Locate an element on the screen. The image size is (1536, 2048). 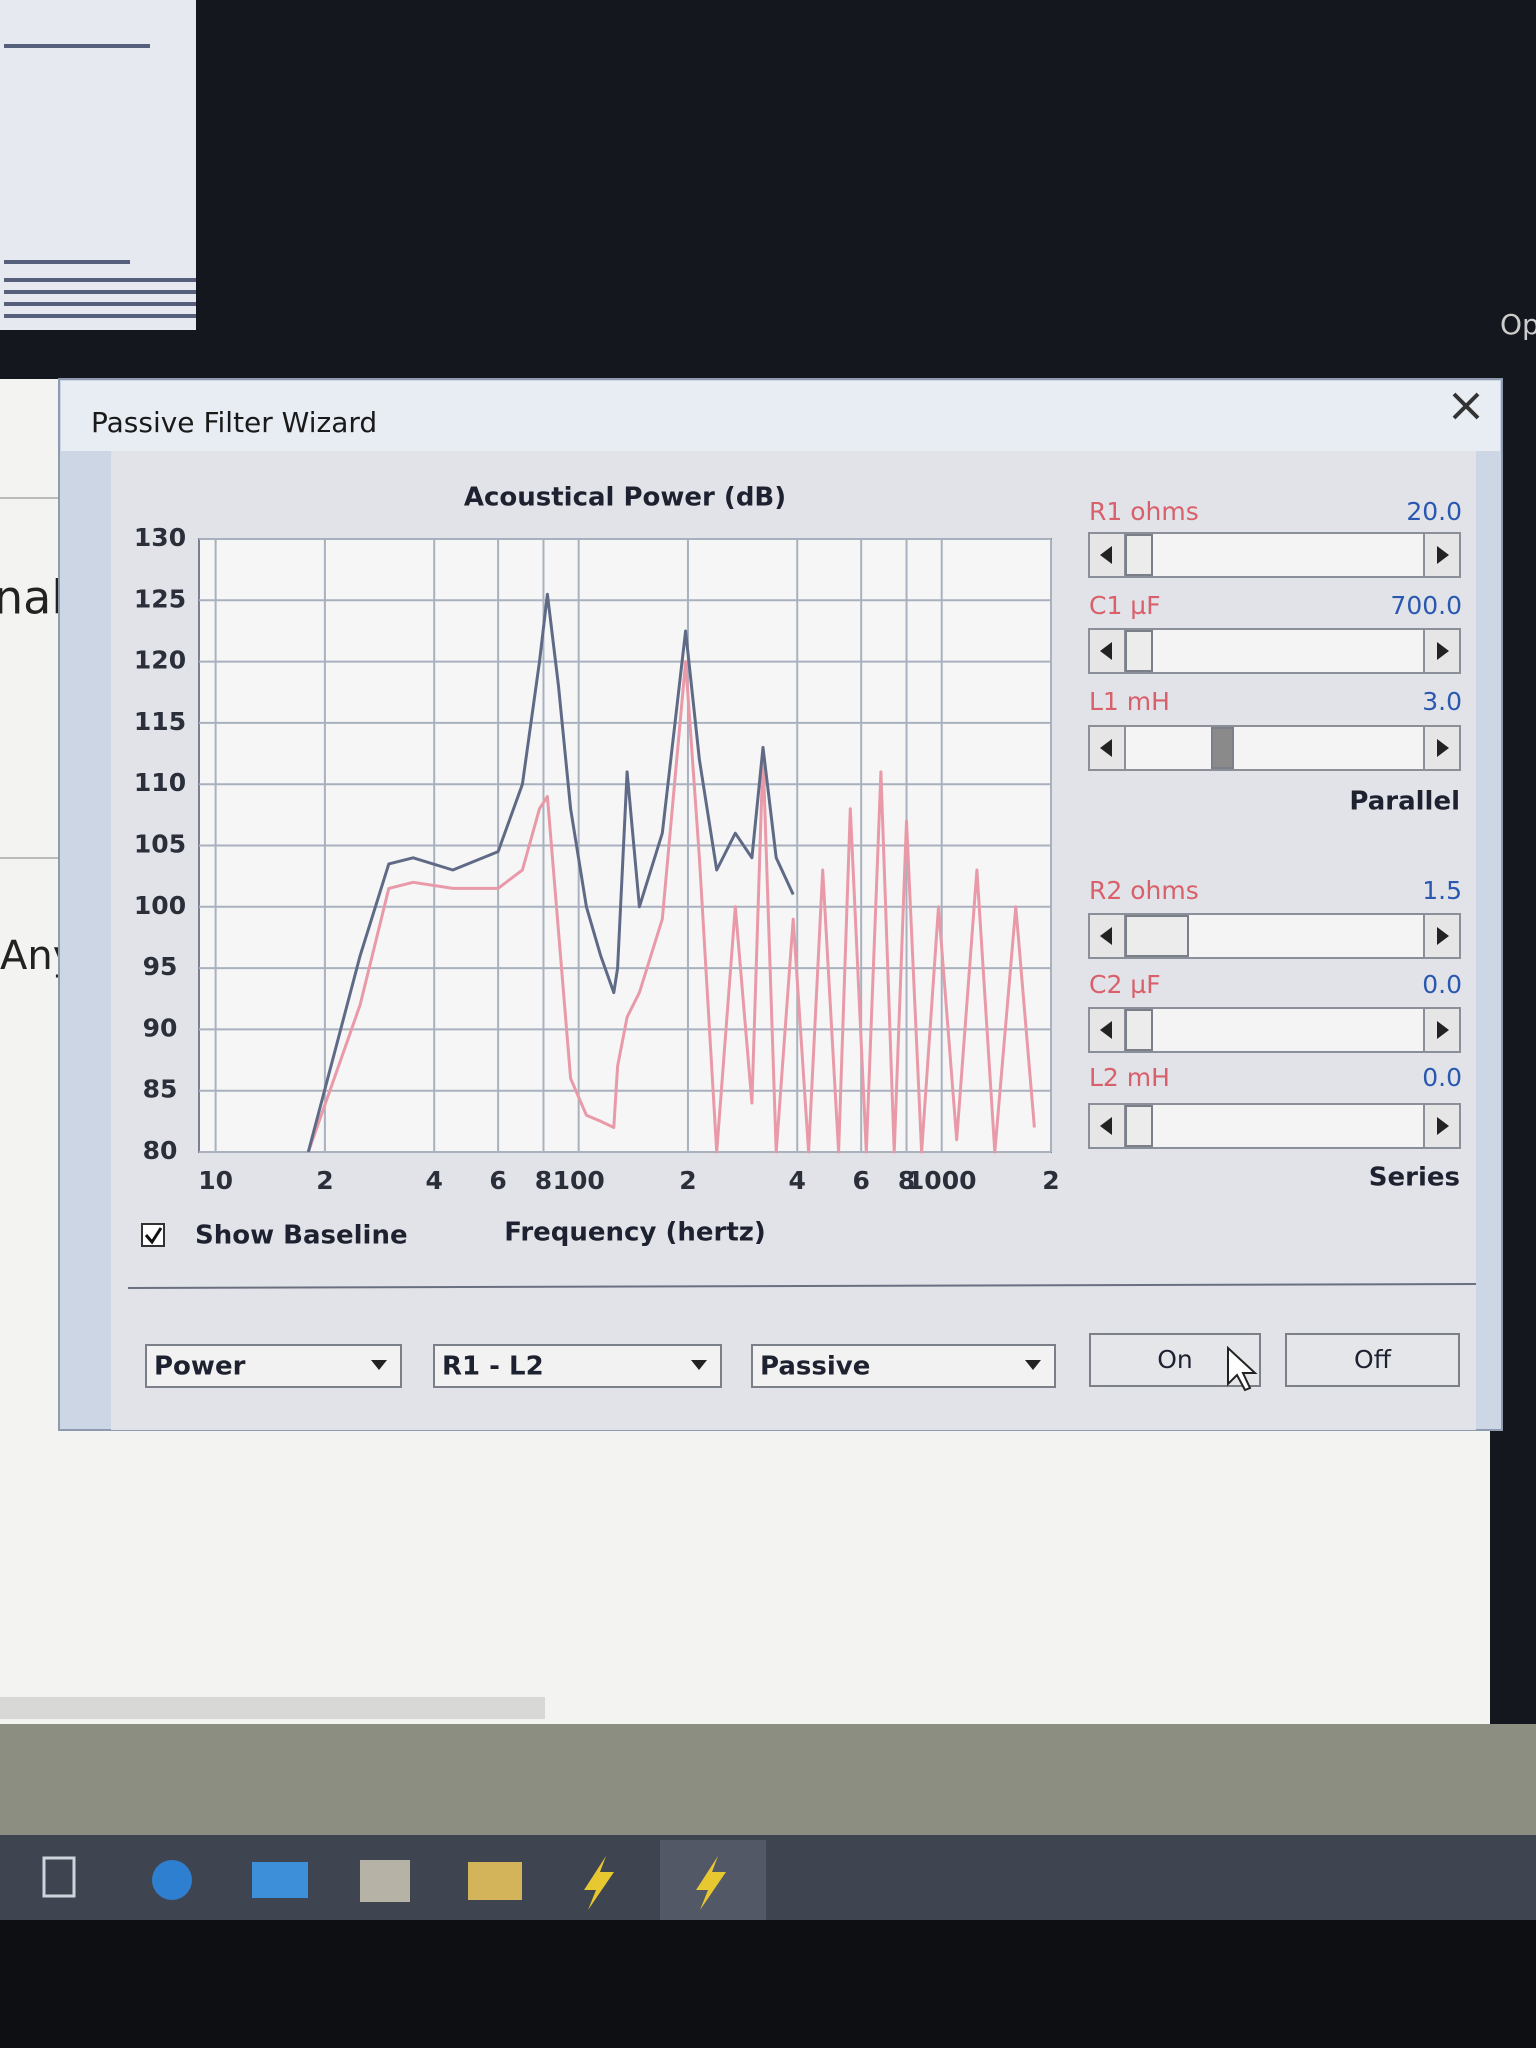
button-text: Off is located at coordinates (1373, 1359).